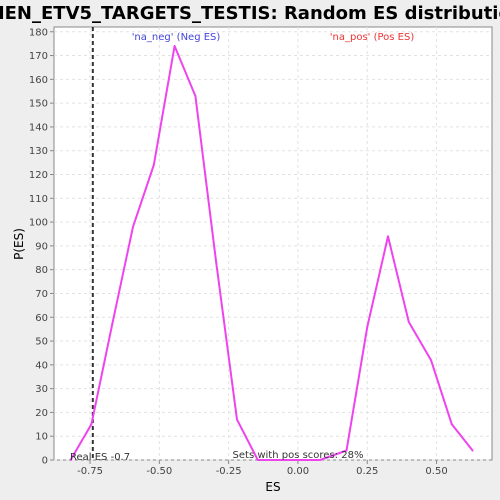 The height and width of the screenshot is (500, 500). Describe the element at coordinates (436, 471) in the screenshot. I see `x-tick-label: 0.50` at that location.